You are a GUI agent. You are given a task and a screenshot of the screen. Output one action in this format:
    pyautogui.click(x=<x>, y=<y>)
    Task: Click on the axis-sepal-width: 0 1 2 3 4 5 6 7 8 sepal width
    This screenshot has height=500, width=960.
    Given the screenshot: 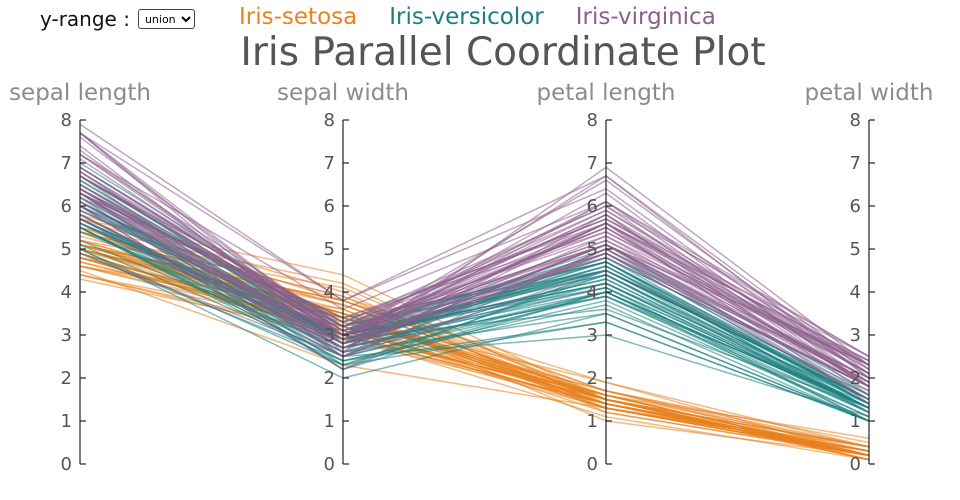 What is the action you would take?
    pyautogui.click(x=343, y=277)
    